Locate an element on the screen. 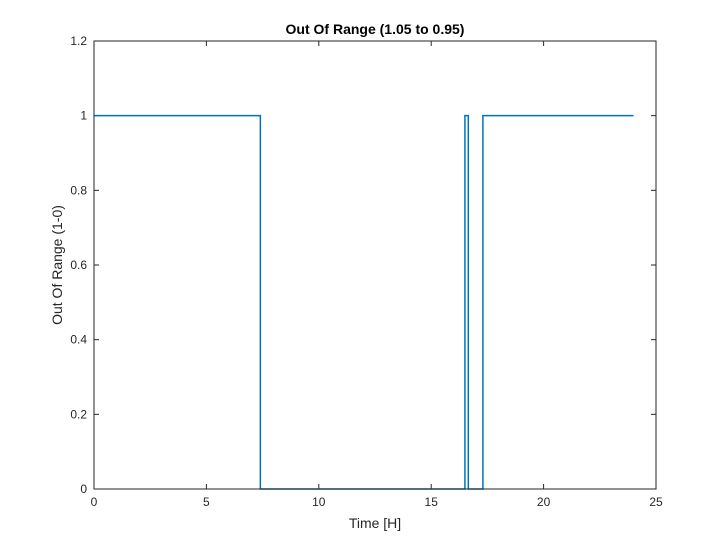 The image size is (724, 555). y-axis-label: Out Of Range (1-0) is located at coordinates (57, 265).